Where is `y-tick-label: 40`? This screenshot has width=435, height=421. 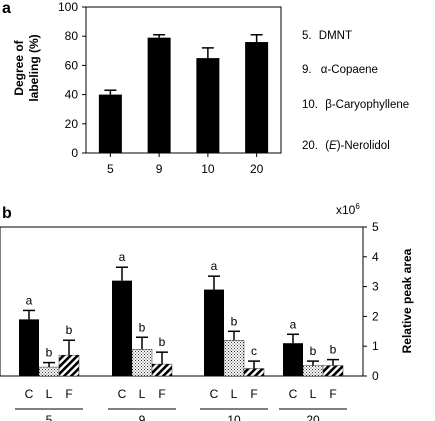
y-tick-label: 40 is located at coordinates (72, 95).